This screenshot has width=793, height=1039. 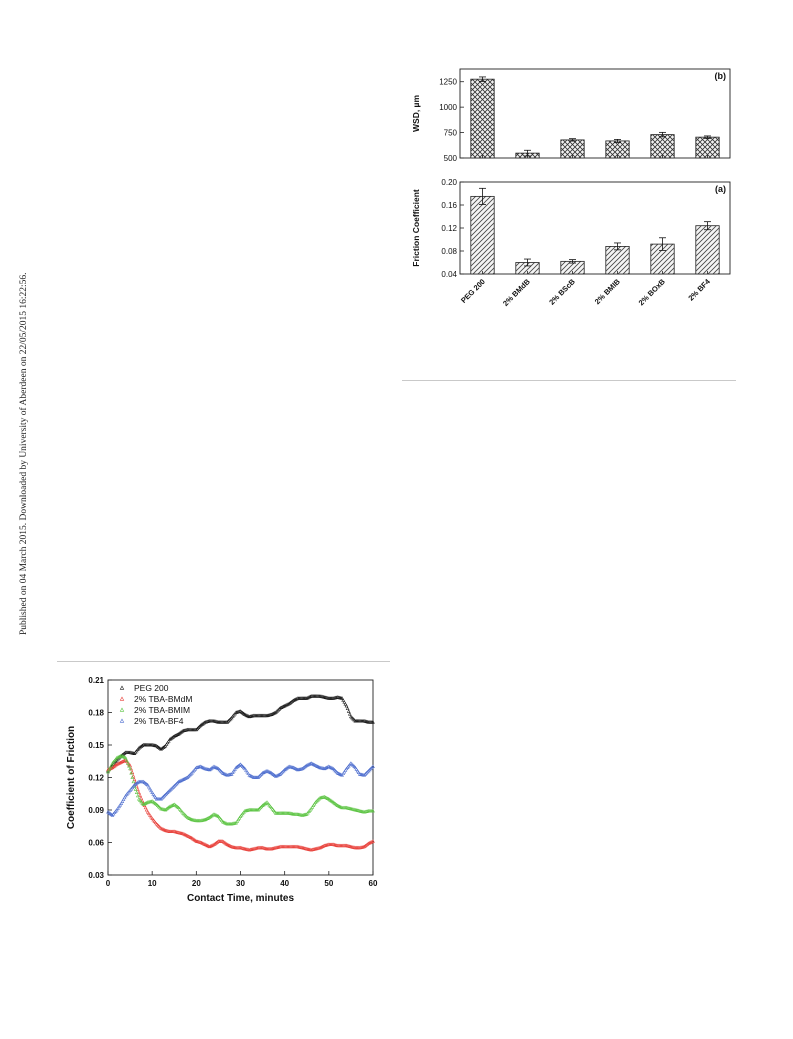 I want to click on wsd-bar-chart: 500 750 1000 1250 WSD, µm (b), so click(x=571, y=115).